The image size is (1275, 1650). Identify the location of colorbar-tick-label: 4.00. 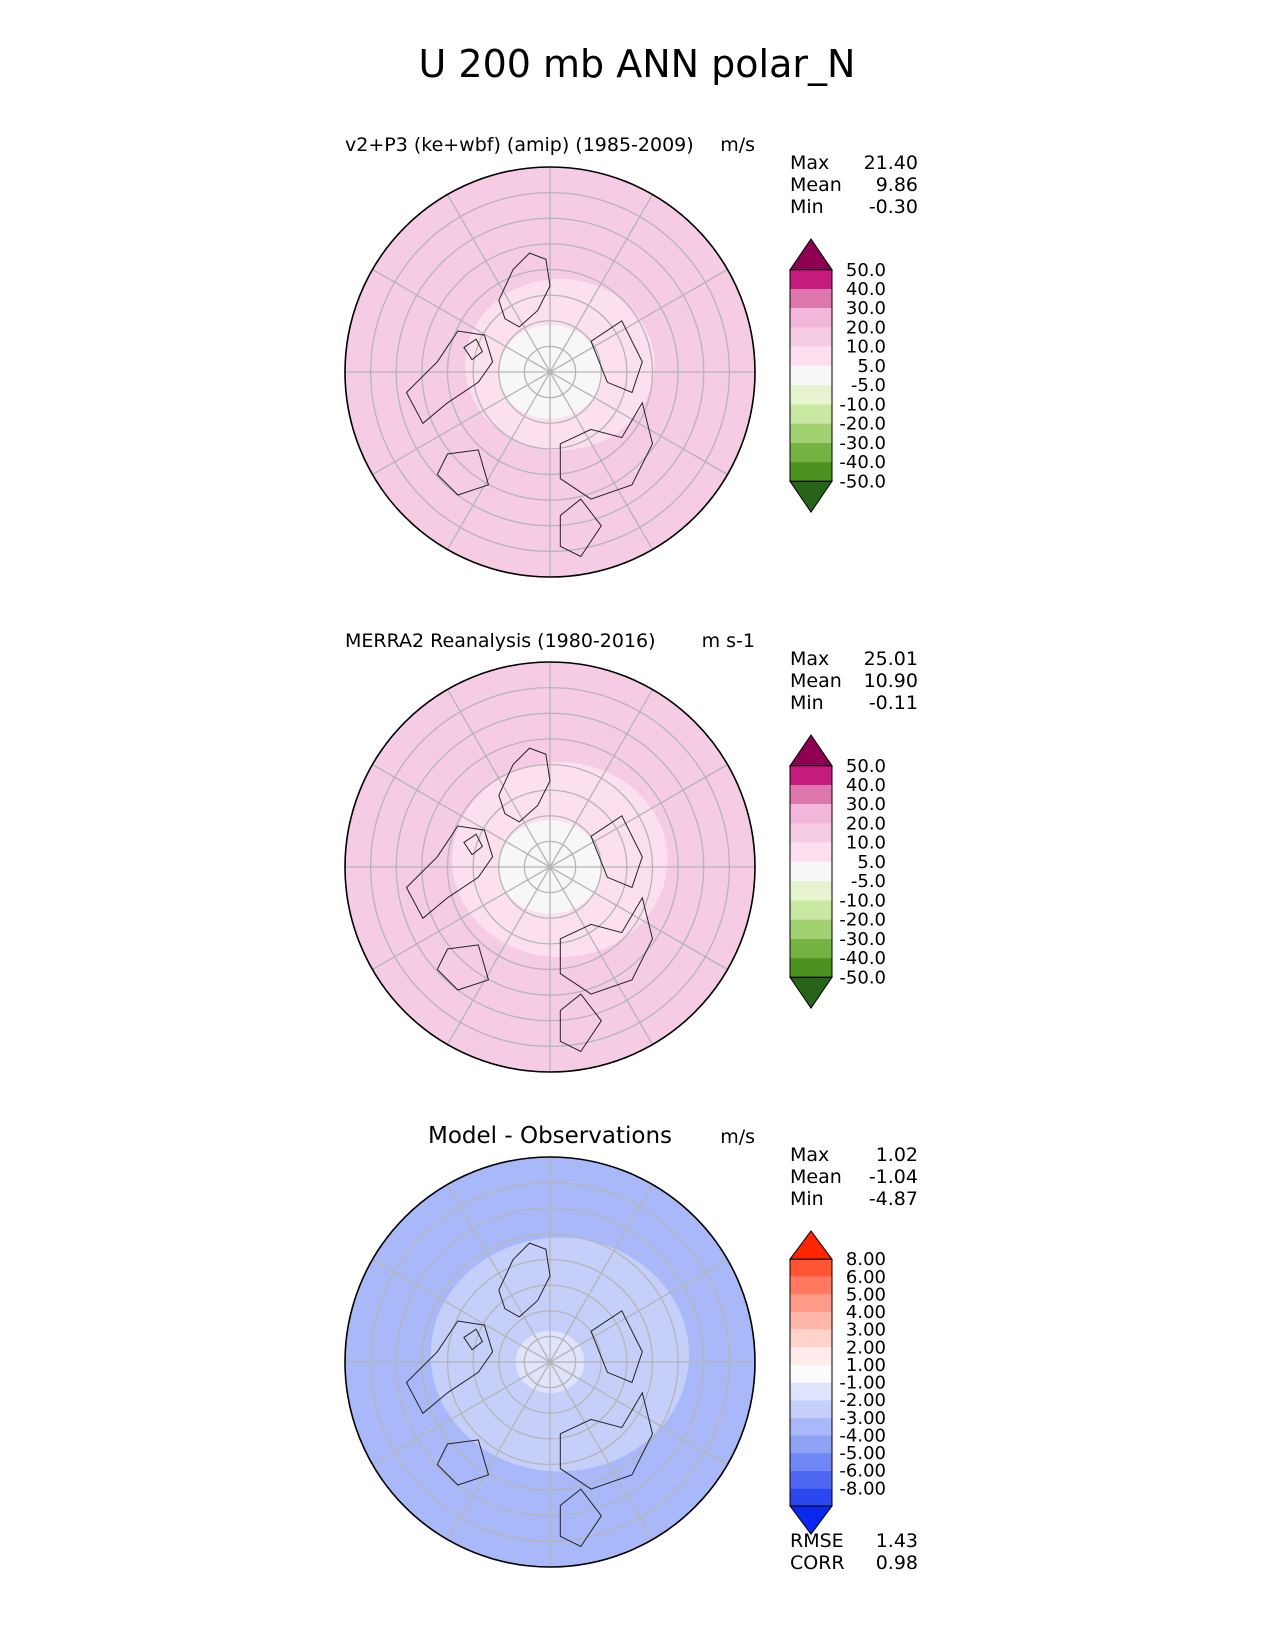
(866, 1312).